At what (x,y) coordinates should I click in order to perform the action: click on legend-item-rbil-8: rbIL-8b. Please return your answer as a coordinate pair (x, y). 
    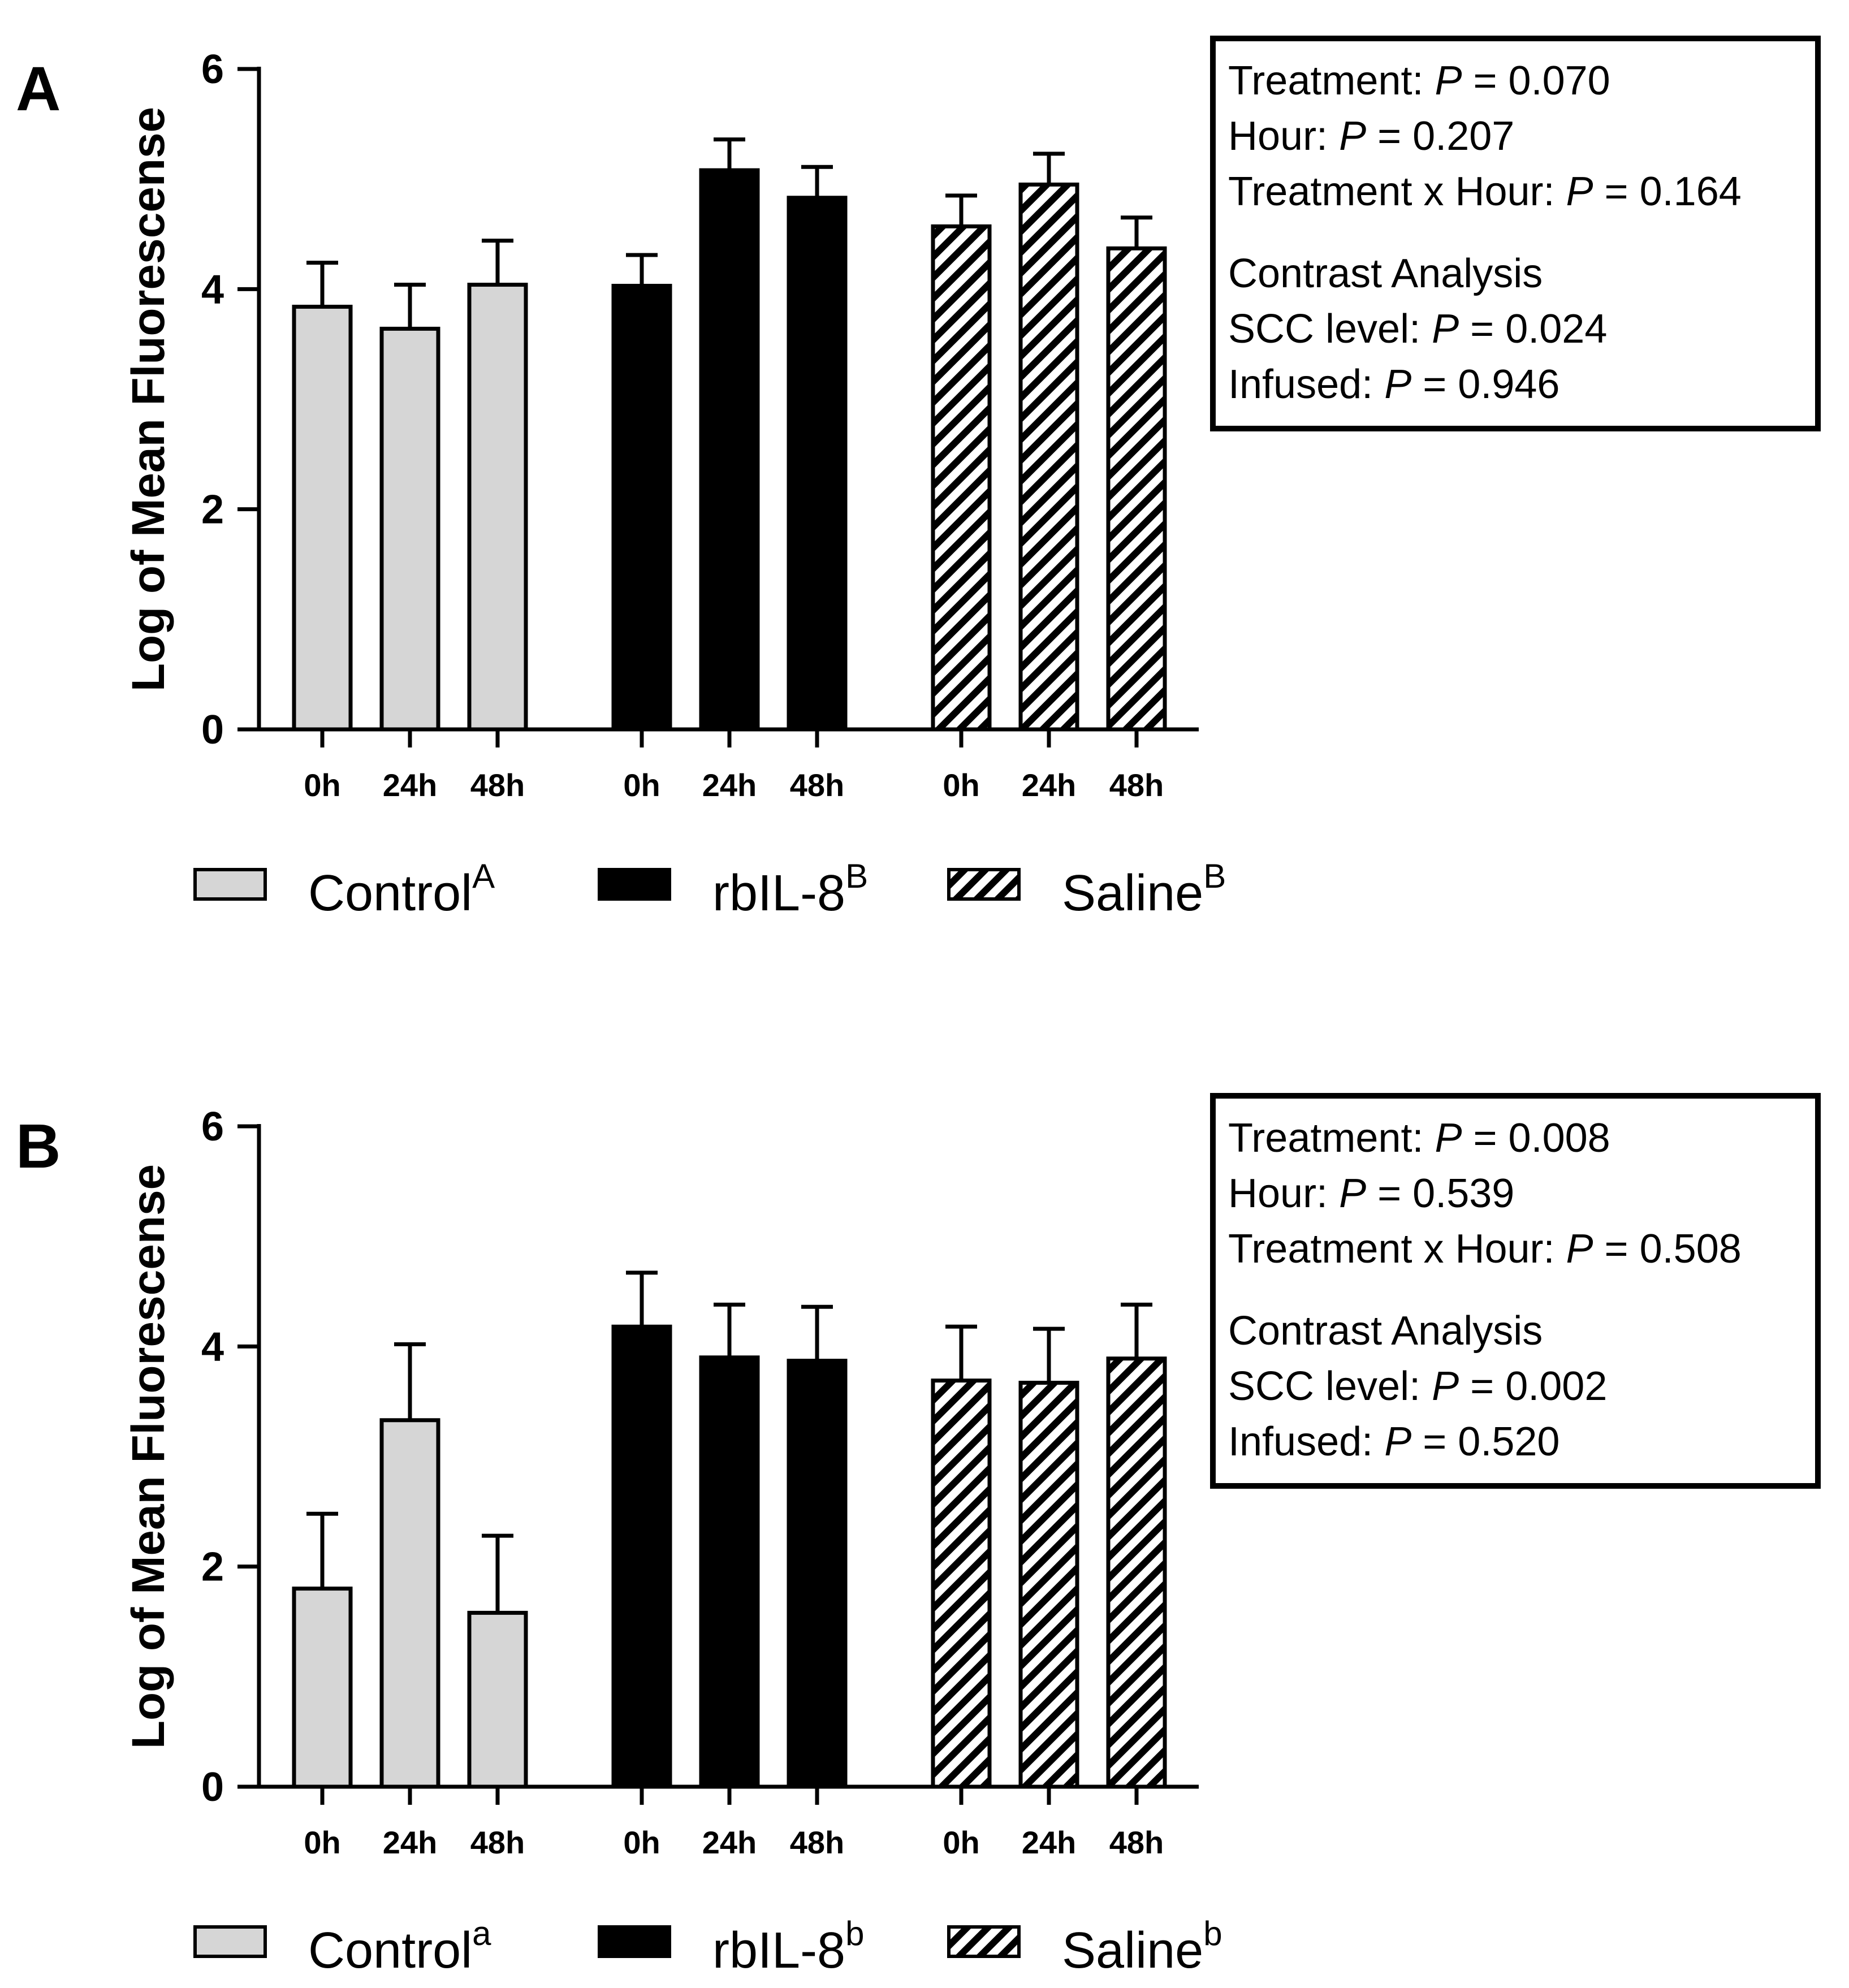
    Looking at the image, I should click on (731, 1946).